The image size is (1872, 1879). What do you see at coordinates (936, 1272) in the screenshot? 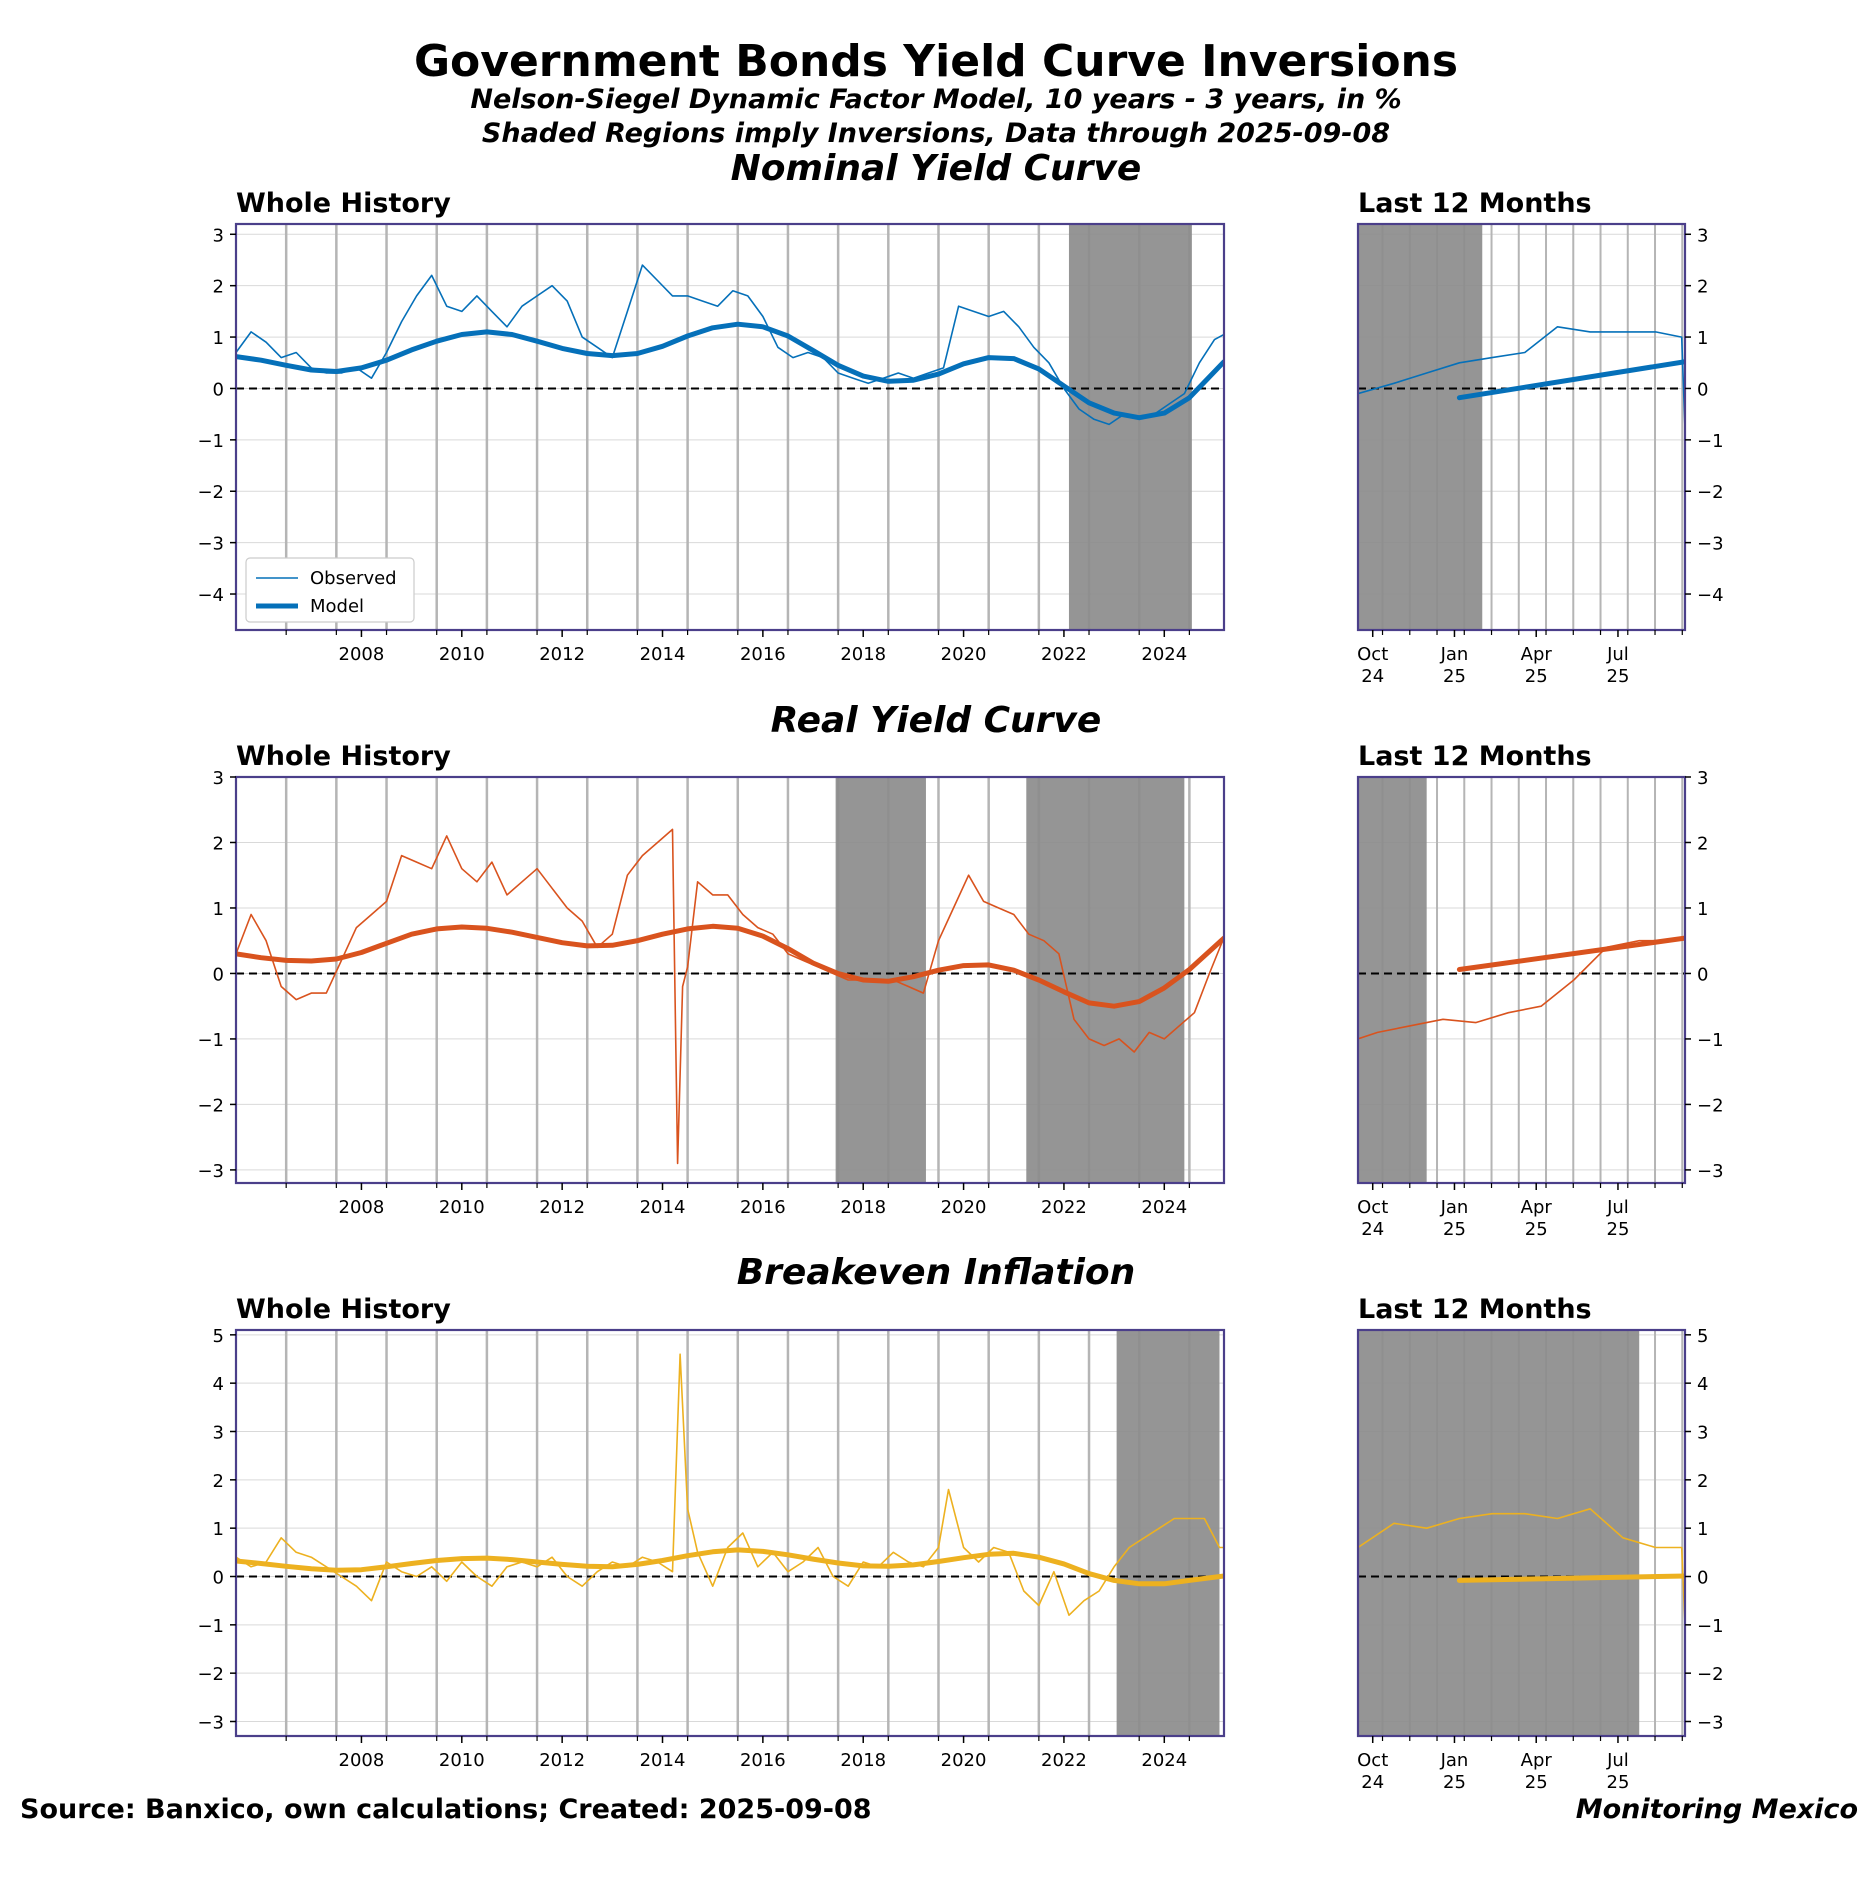
I see `section-title-breakeven: Breakeven Inflation` at bounding box center [936, 1272].